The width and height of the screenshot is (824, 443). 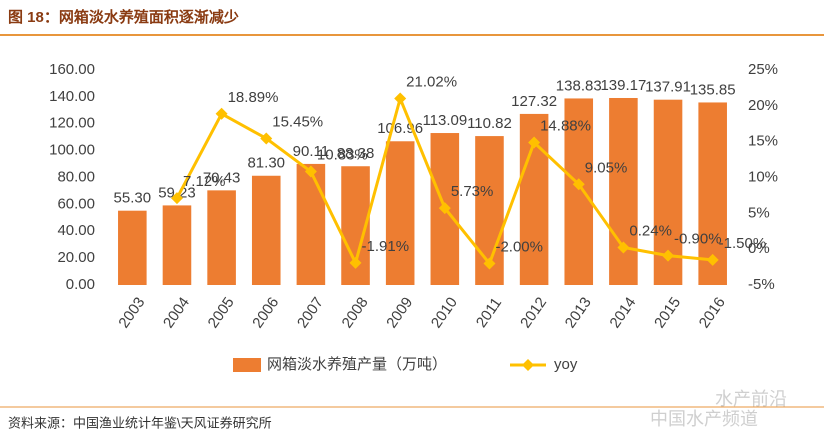 What do you see at coordinates (606, 167) in the screenshot?
I see `line-label: 9.05%` at bounding box center [606, 167].